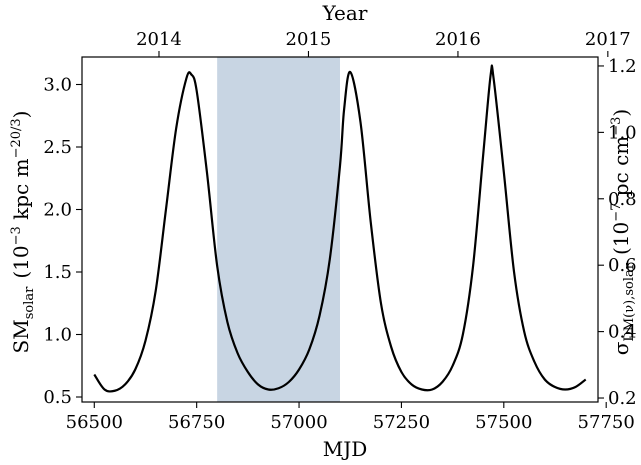  I want to click on y2-tick-label: 0.6, so click(622, 265).